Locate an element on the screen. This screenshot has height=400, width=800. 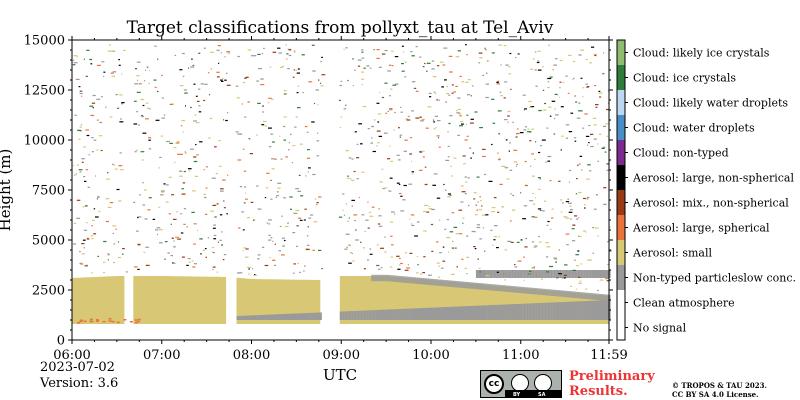
copyright-line-1: © TROPOS & TAU 2023. is located at coordinates (719, 385).